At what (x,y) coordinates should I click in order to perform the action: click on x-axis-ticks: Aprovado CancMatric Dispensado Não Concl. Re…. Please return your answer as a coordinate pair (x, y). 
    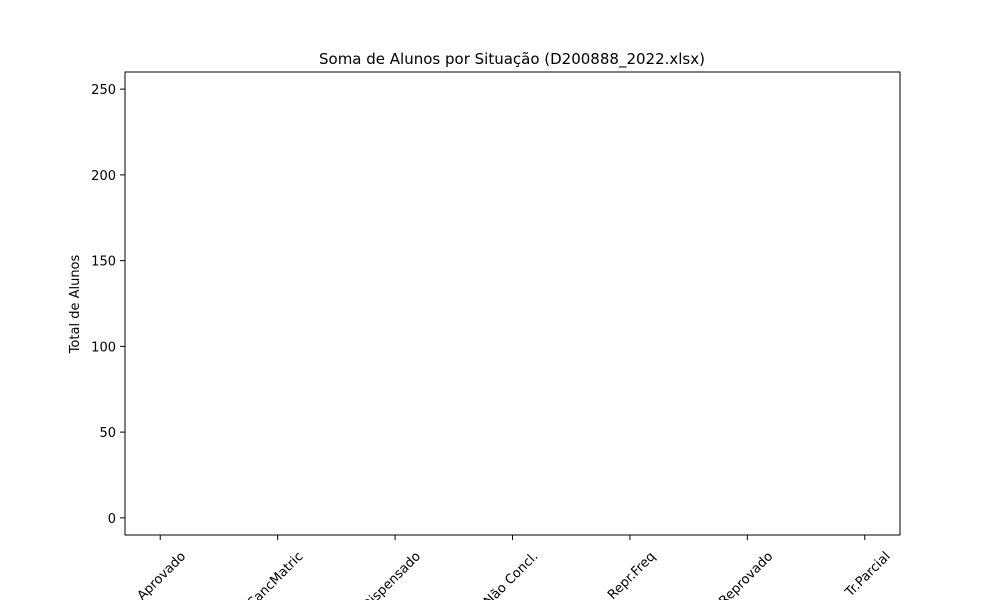
    Looking at the image, I should click on (514, 569).